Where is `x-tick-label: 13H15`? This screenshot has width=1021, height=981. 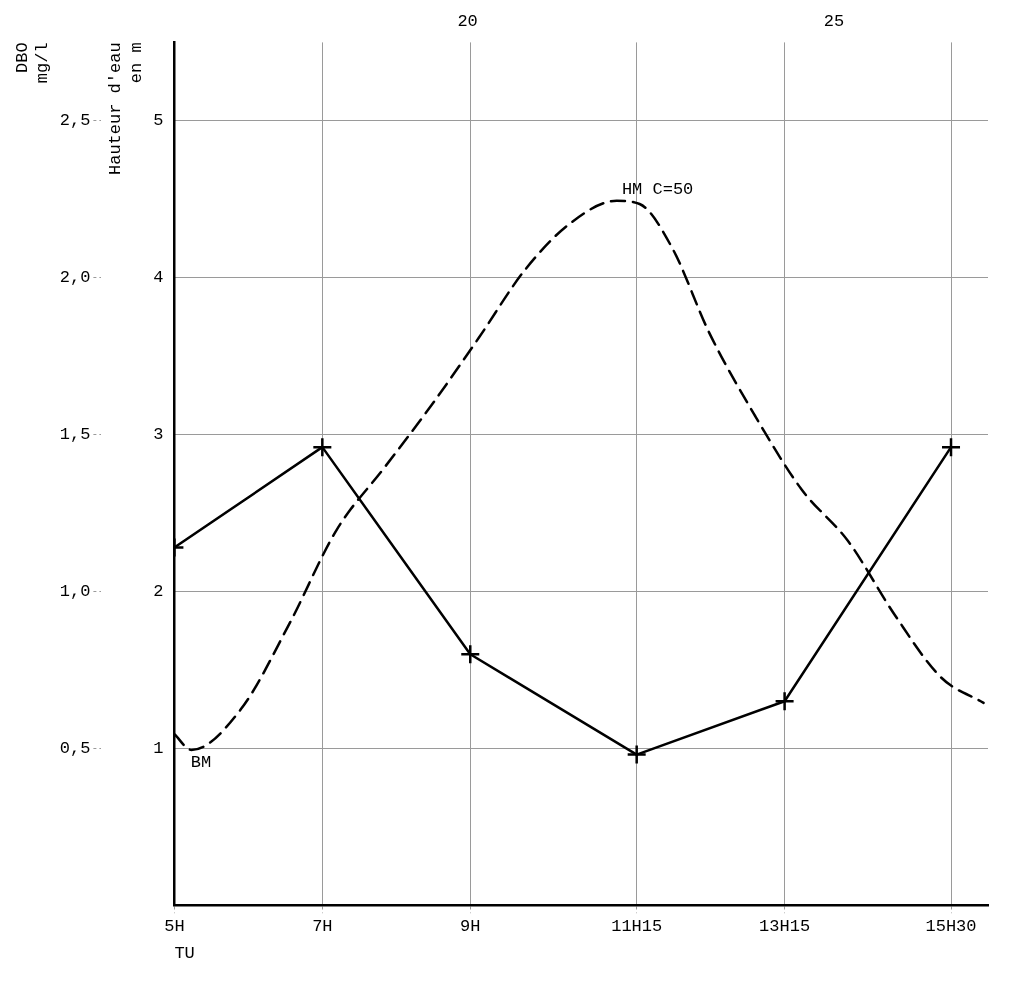
x-tick-label: 13H15 is located at coordinates (785, 926).